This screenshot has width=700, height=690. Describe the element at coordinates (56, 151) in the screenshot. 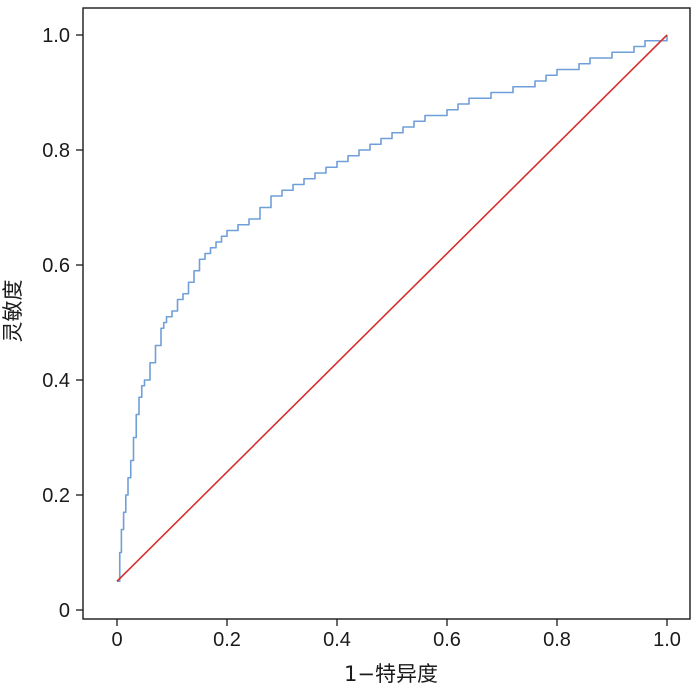

I see `y-tick-label: 0.8` at that location.